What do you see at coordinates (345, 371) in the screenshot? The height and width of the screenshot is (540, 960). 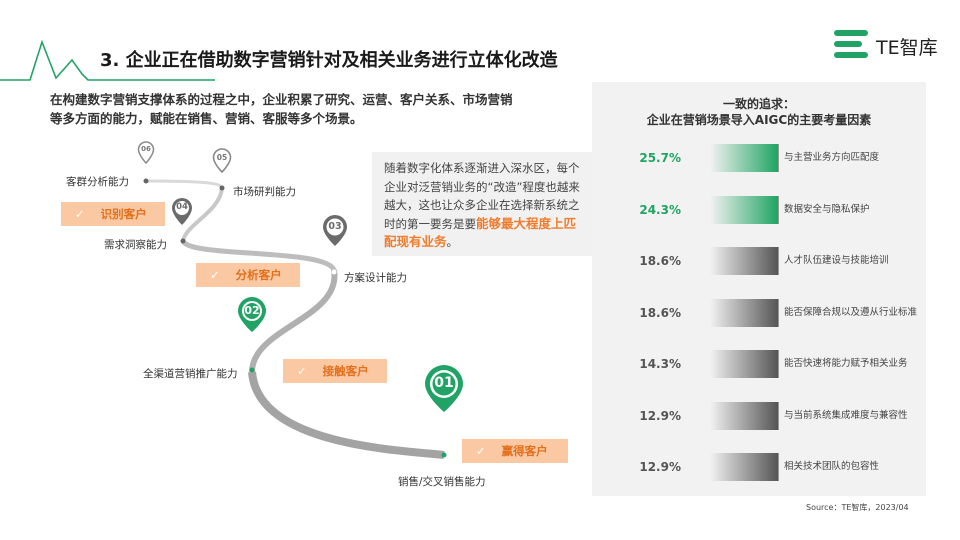 I see `badge-label: 接触客户` at bounding box center [345, 371].